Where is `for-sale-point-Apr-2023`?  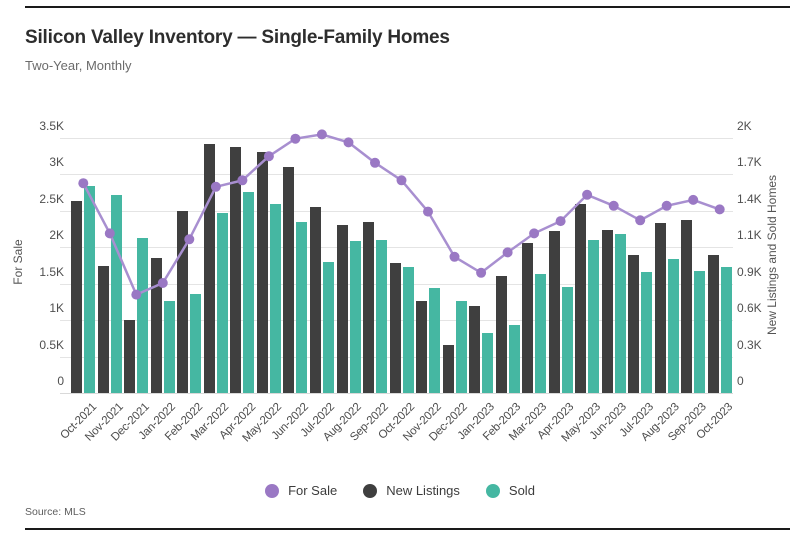
for-sale-point-Apr-2023 is located at coordinates (560, 221).